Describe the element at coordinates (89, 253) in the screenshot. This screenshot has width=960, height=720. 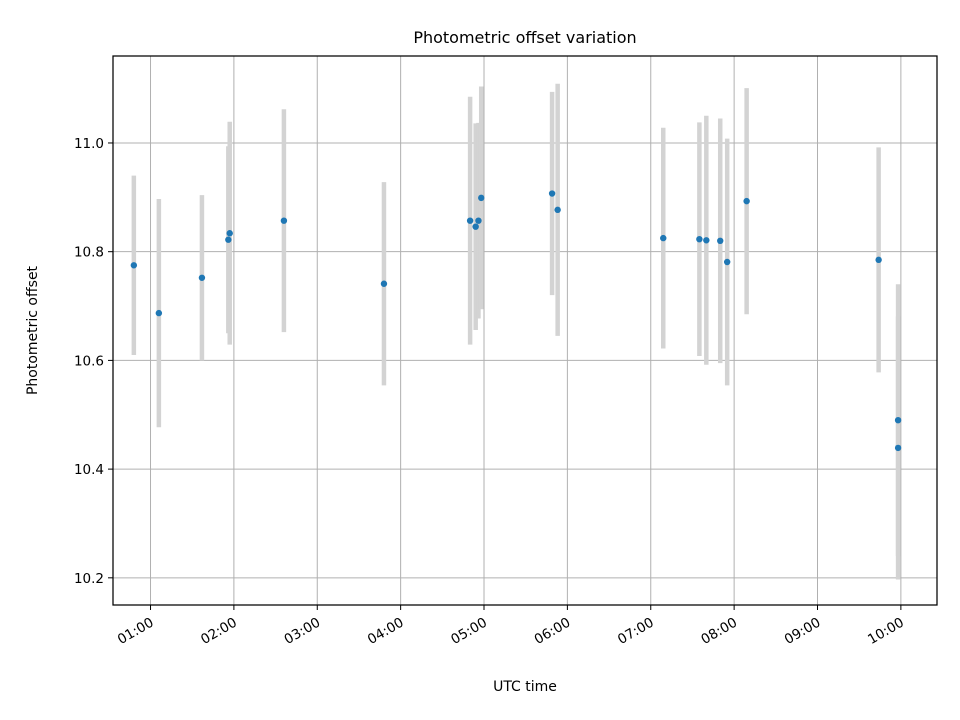
I see `y-tick-label: 10.8` at that location.